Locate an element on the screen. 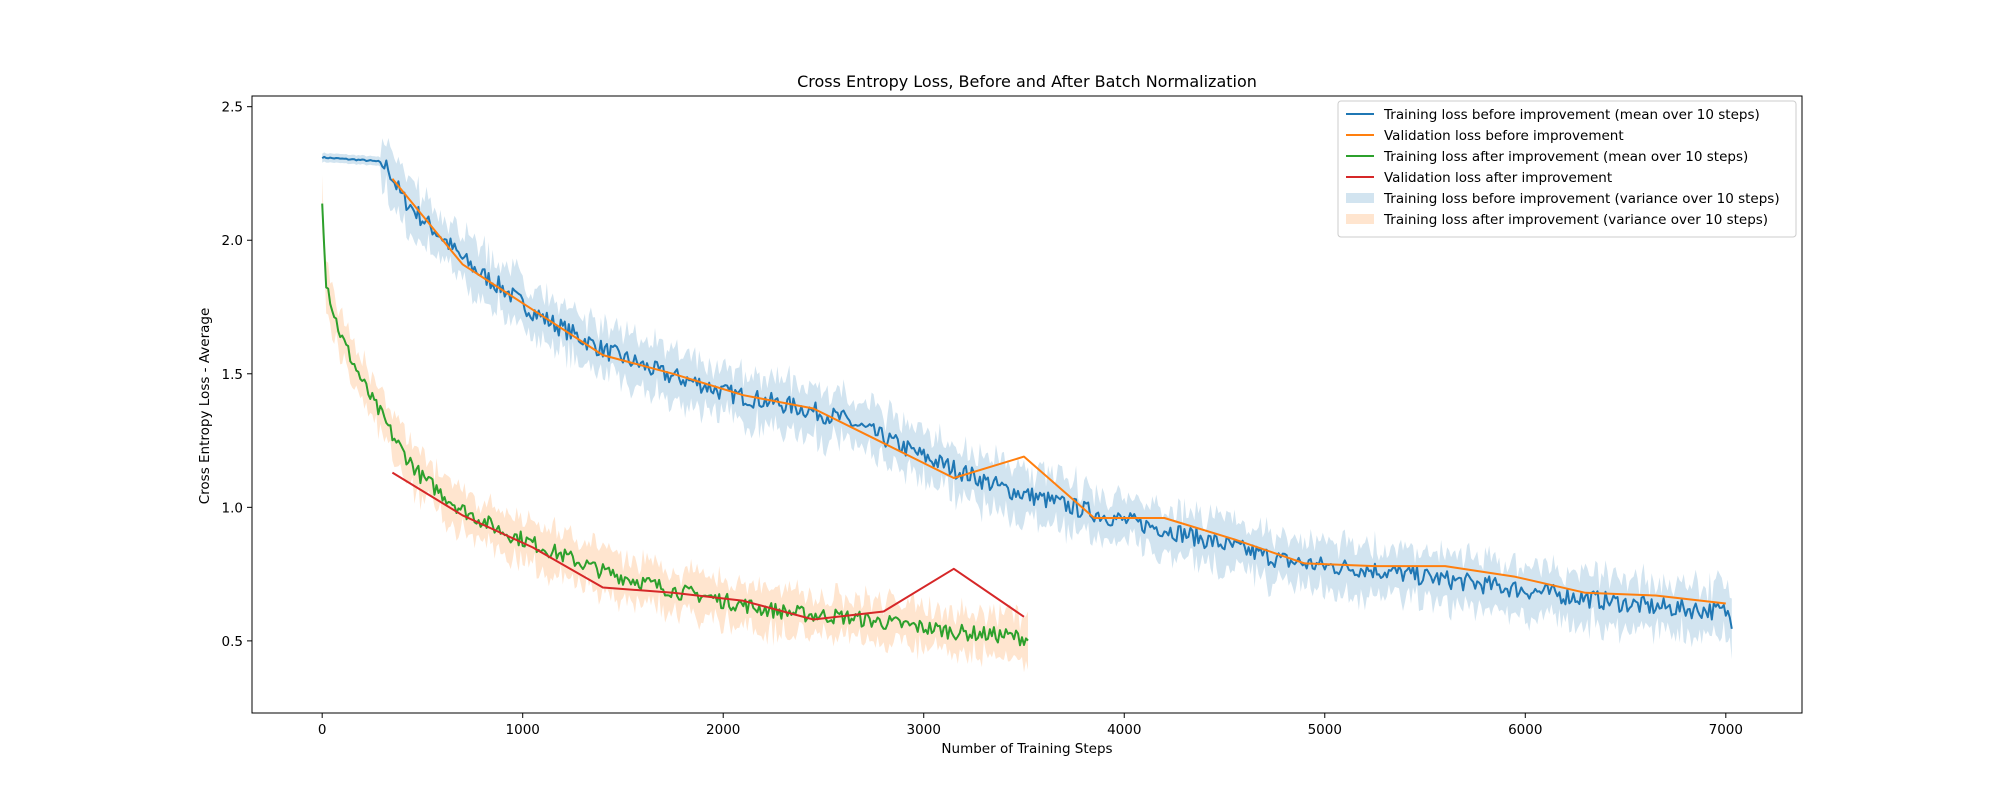 The image size is (2000, 800). legend-label: Validation loss after improvement is located at coordinates (1498, 178).